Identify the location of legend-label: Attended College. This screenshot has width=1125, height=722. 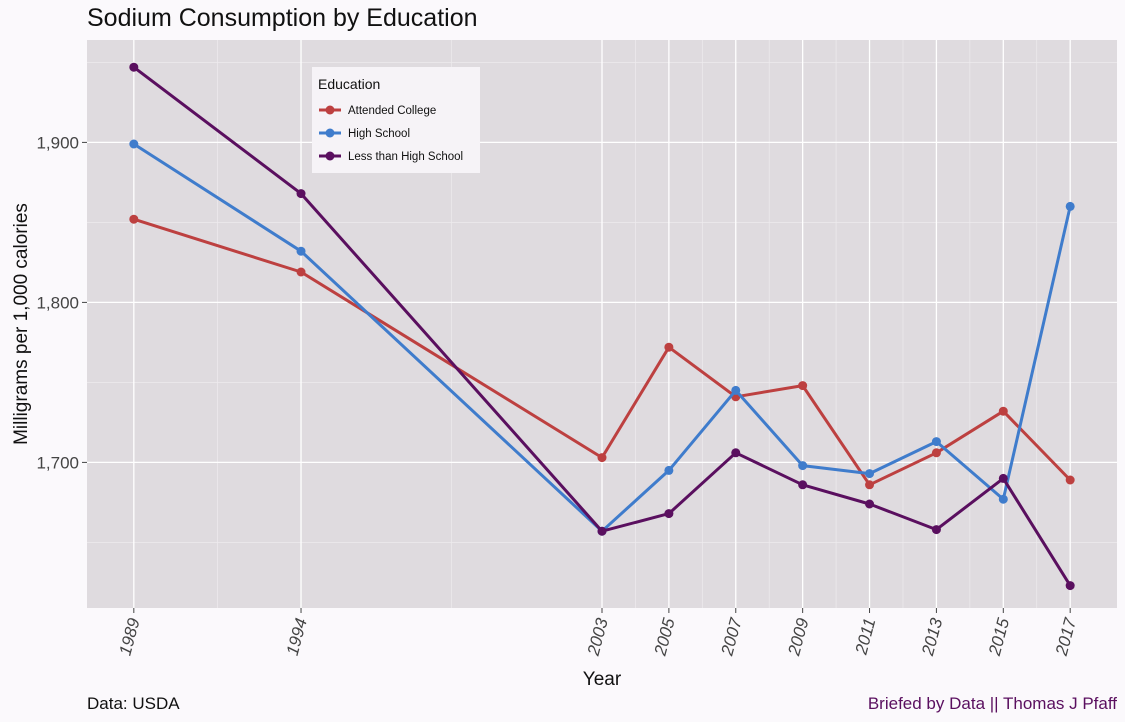
(392, 111).